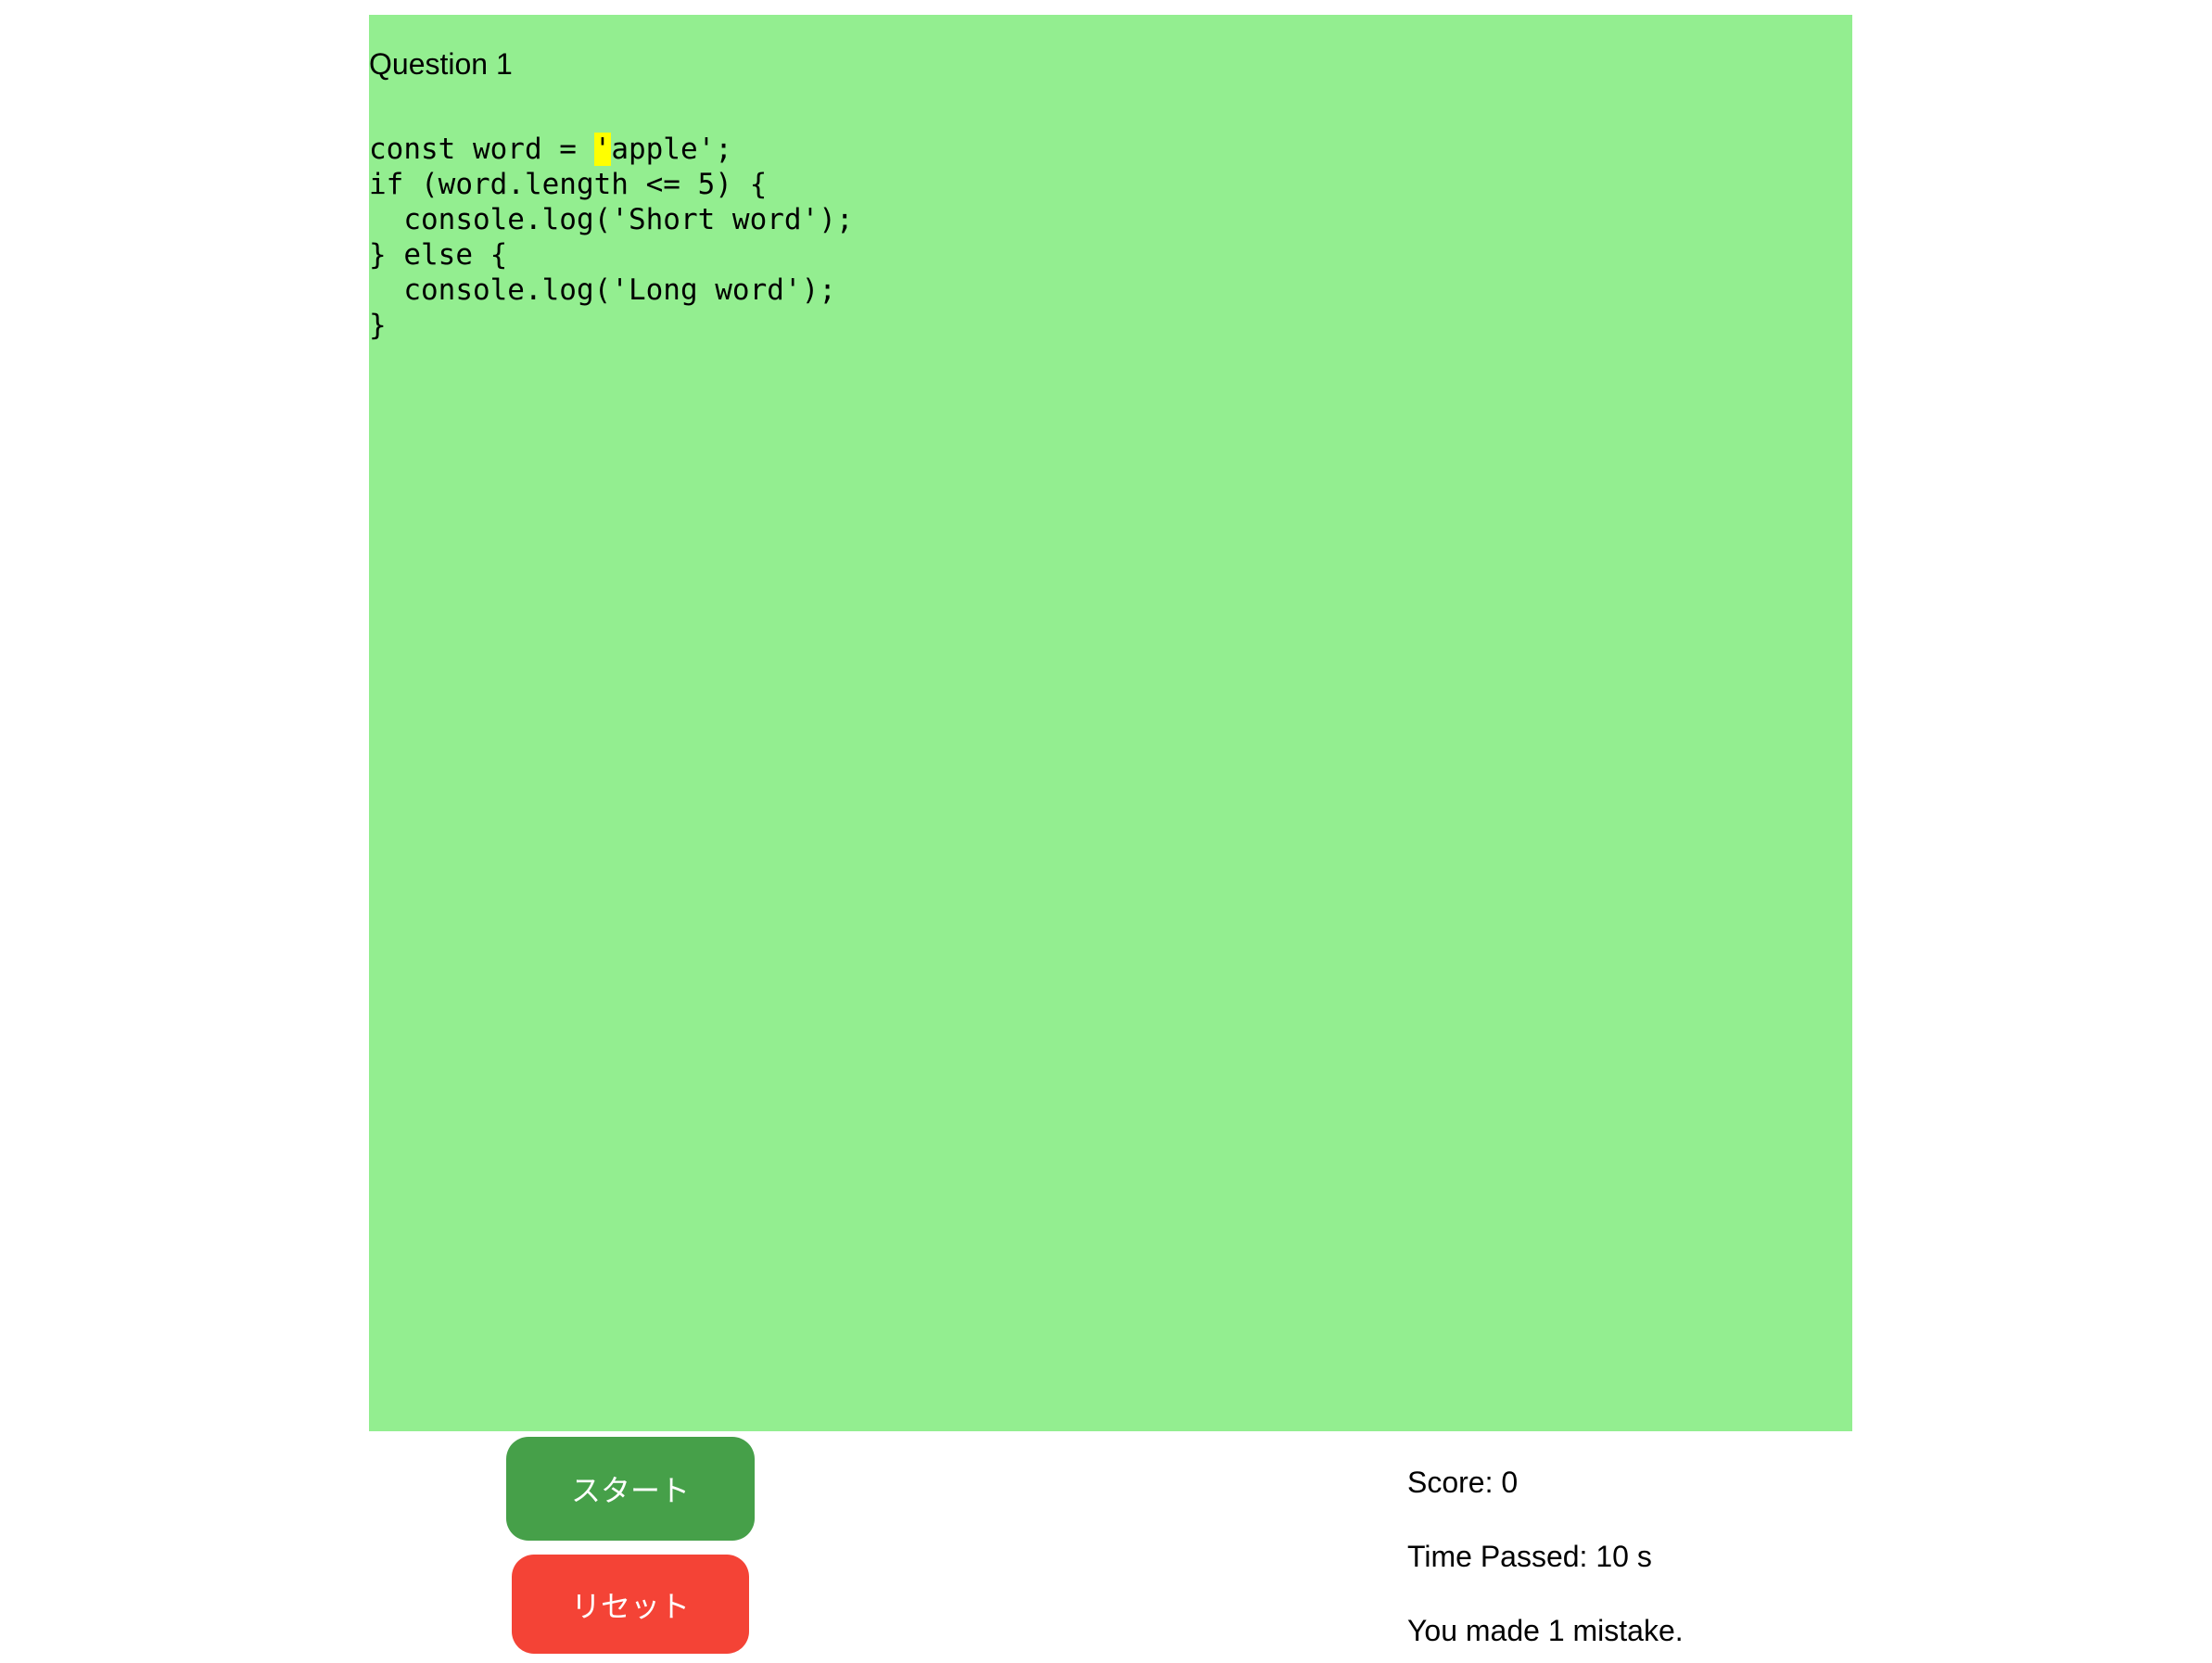  What do you see at coordinates (602, 290) in the screenshot?
I see `code-line: console.log('Long word');` at bounding box center [602, 290].